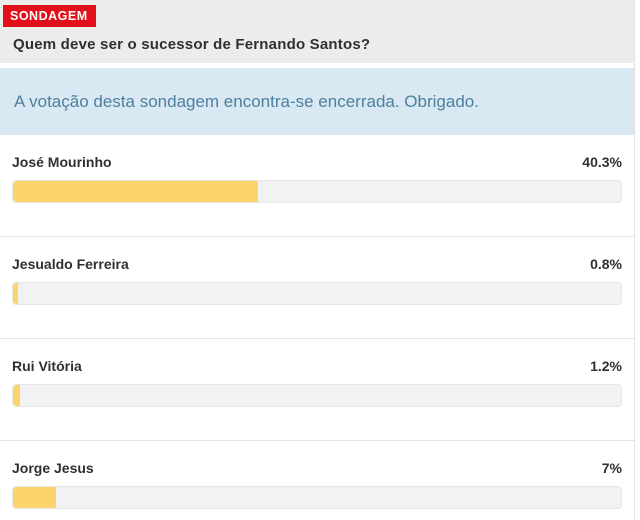 This screenshot has width=640, height=520. What do you see at coordinates (606, 366) in the screenshot?
I see `option-percent: 1.2%` at bounding box center [606, 366].